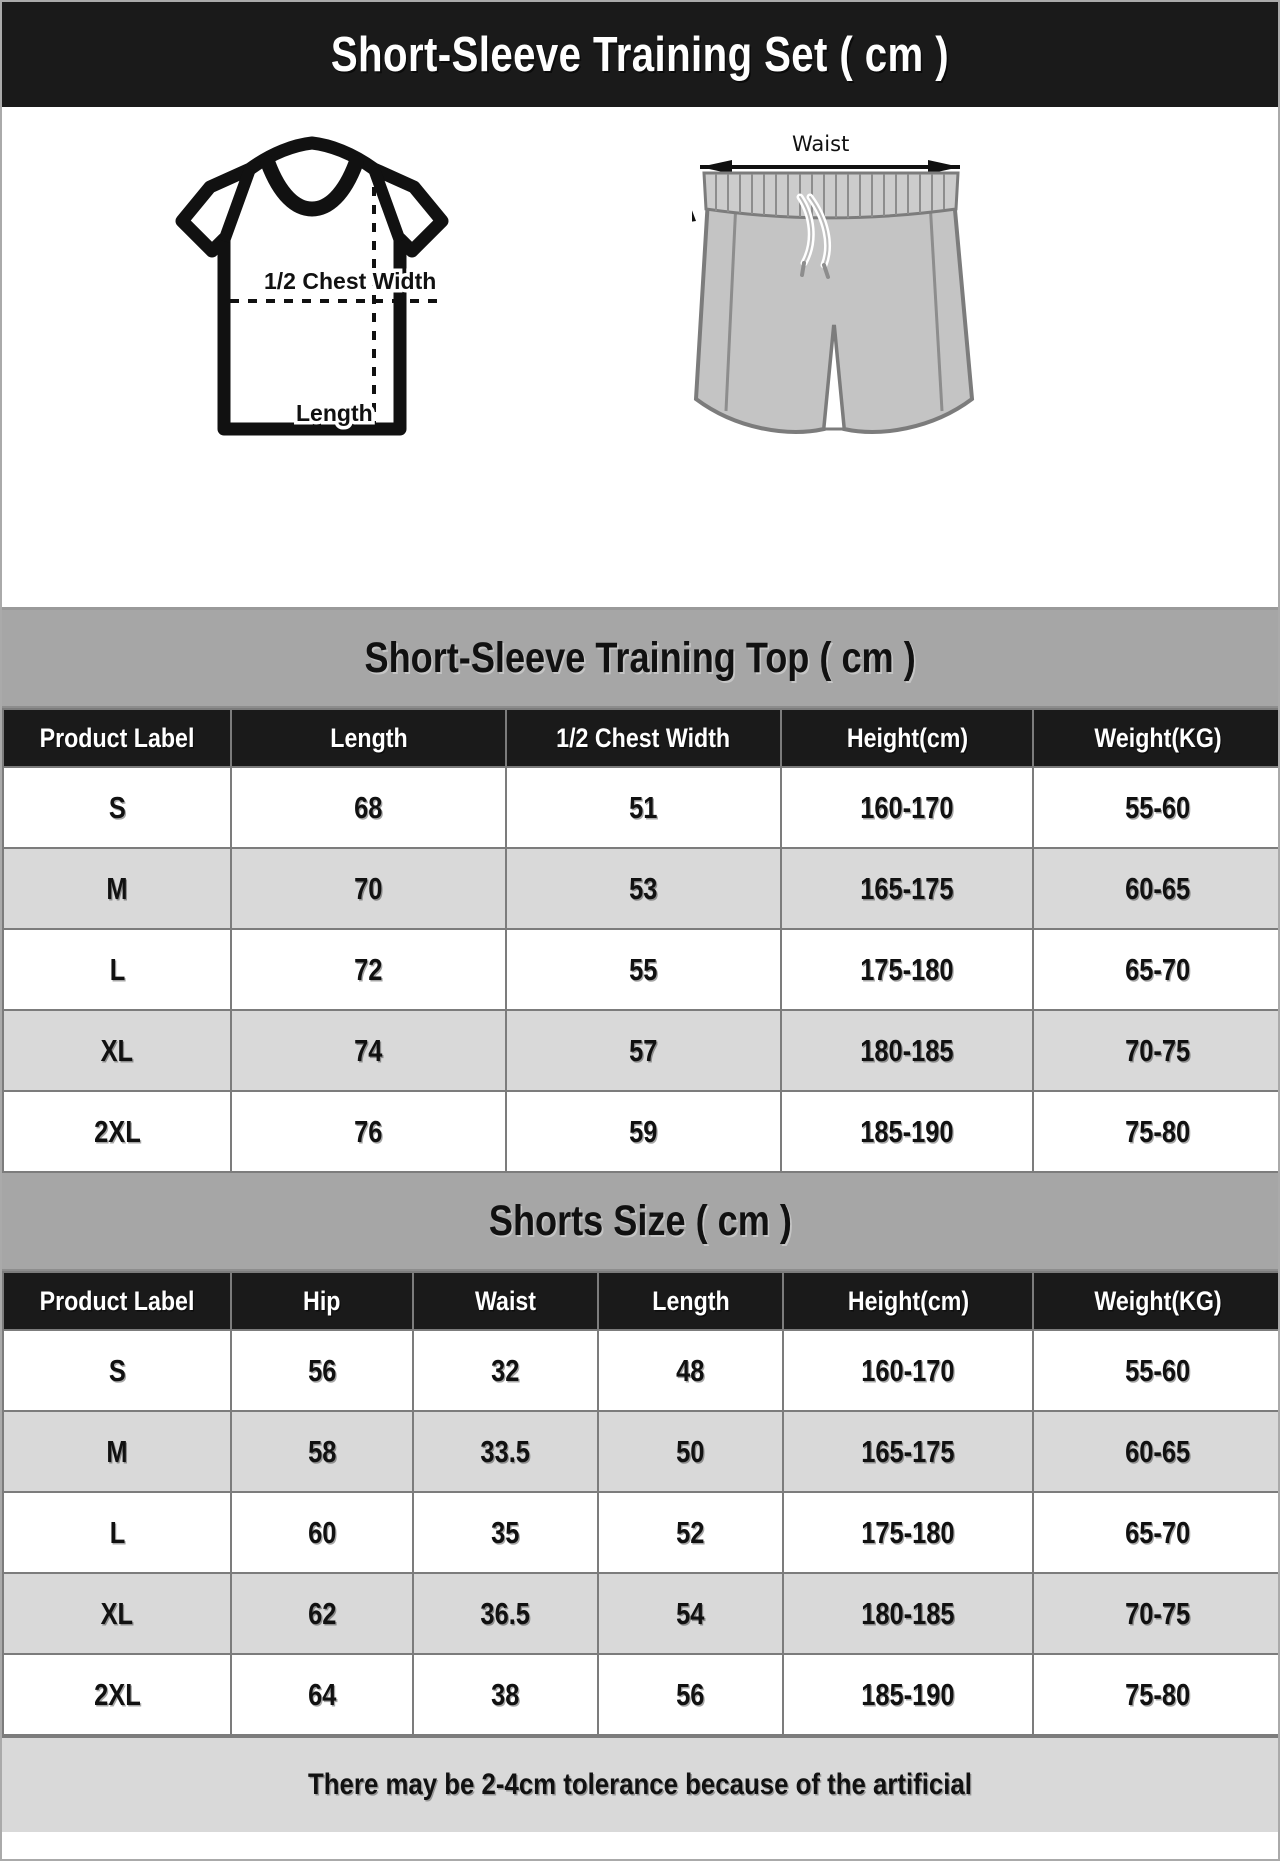  Describe the element at coordinates (643, 888) in the screenshot. I see `cell-chest-width: 53` at that location.